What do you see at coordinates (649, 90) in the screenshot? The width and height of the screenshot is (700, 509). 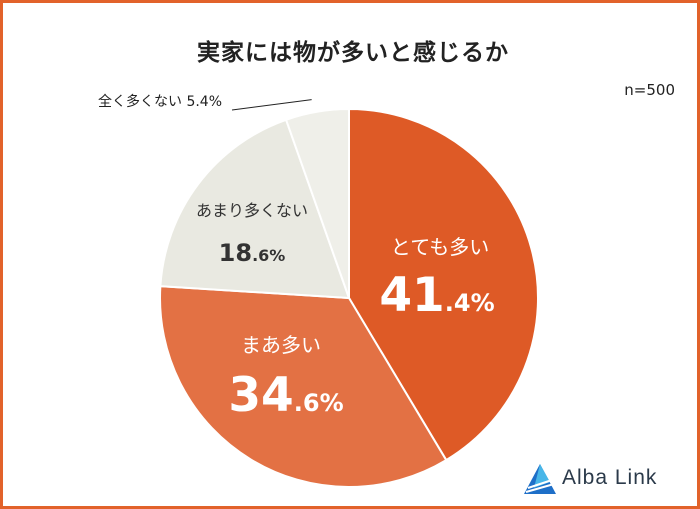 I see `sample-size-label: n=500` at bounding box center [649, 90].